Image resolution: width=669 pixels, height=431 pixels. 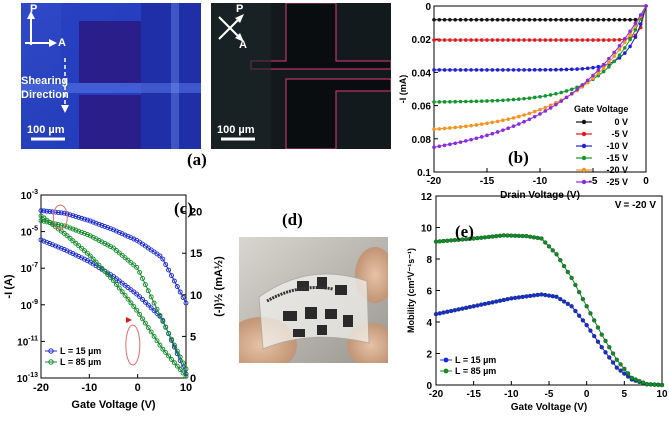 What do you see at coordinates (186, 388) in the screenshot?
I see `x-tick-label: 10` at bounding box center [186, 388].